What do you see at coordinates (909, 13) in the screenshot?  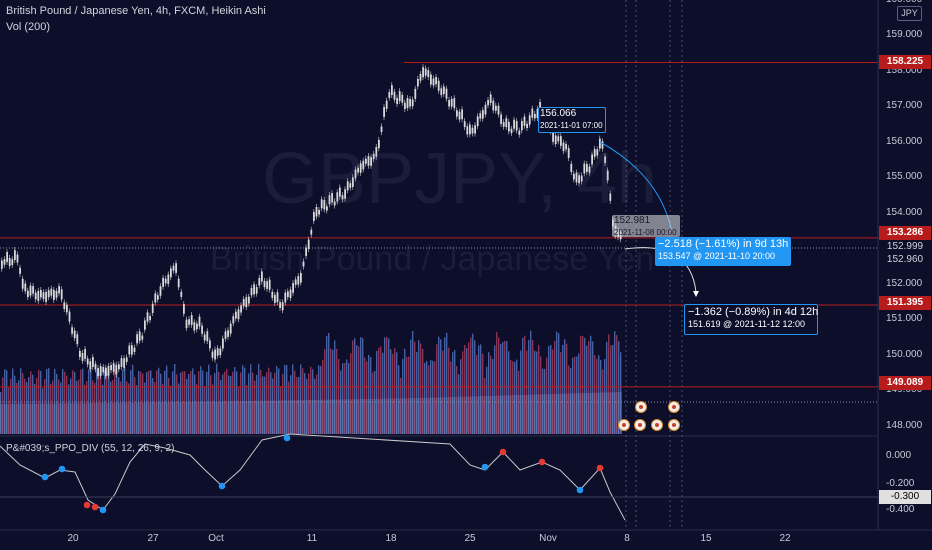 I see `currency-button: JPY` at bounding box center [909, 13].